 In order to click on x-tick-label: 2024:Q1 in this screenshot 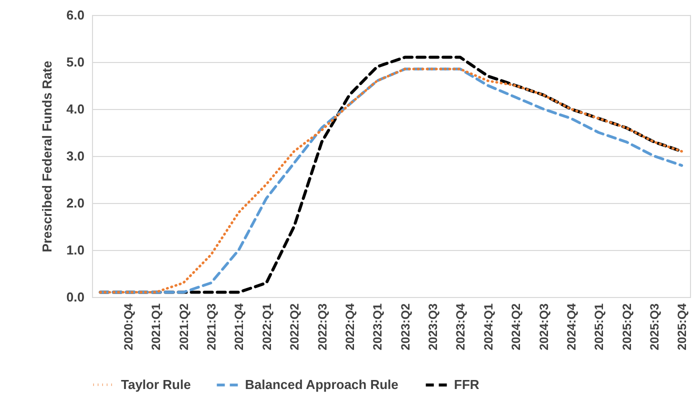, I will do `click(488, 326)`.